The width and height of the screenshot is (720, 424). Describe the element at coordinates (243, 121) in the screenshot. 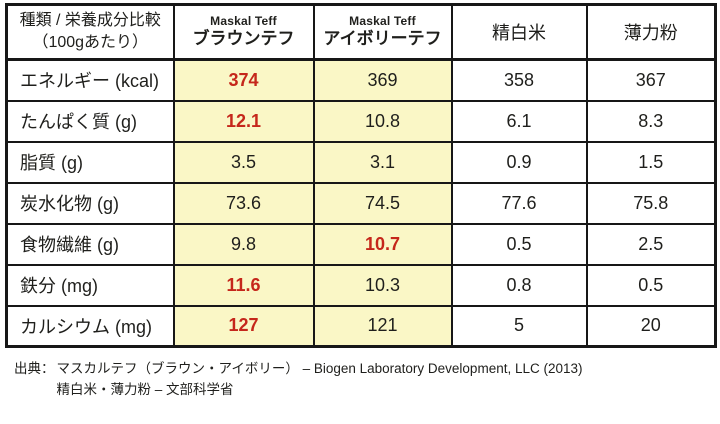

I see `value-cell: 12.1` at that location.